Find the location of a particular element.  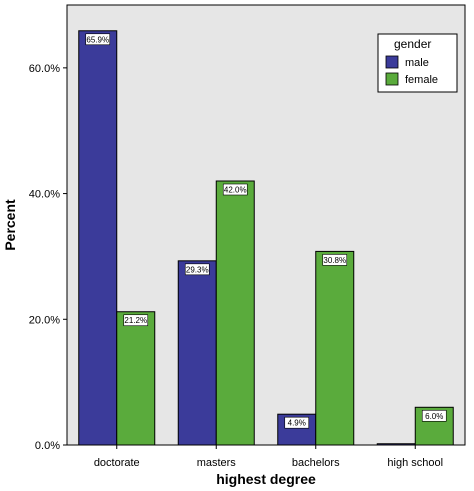

y-tick-label: 60.0% is located at coordinates (44, 69).